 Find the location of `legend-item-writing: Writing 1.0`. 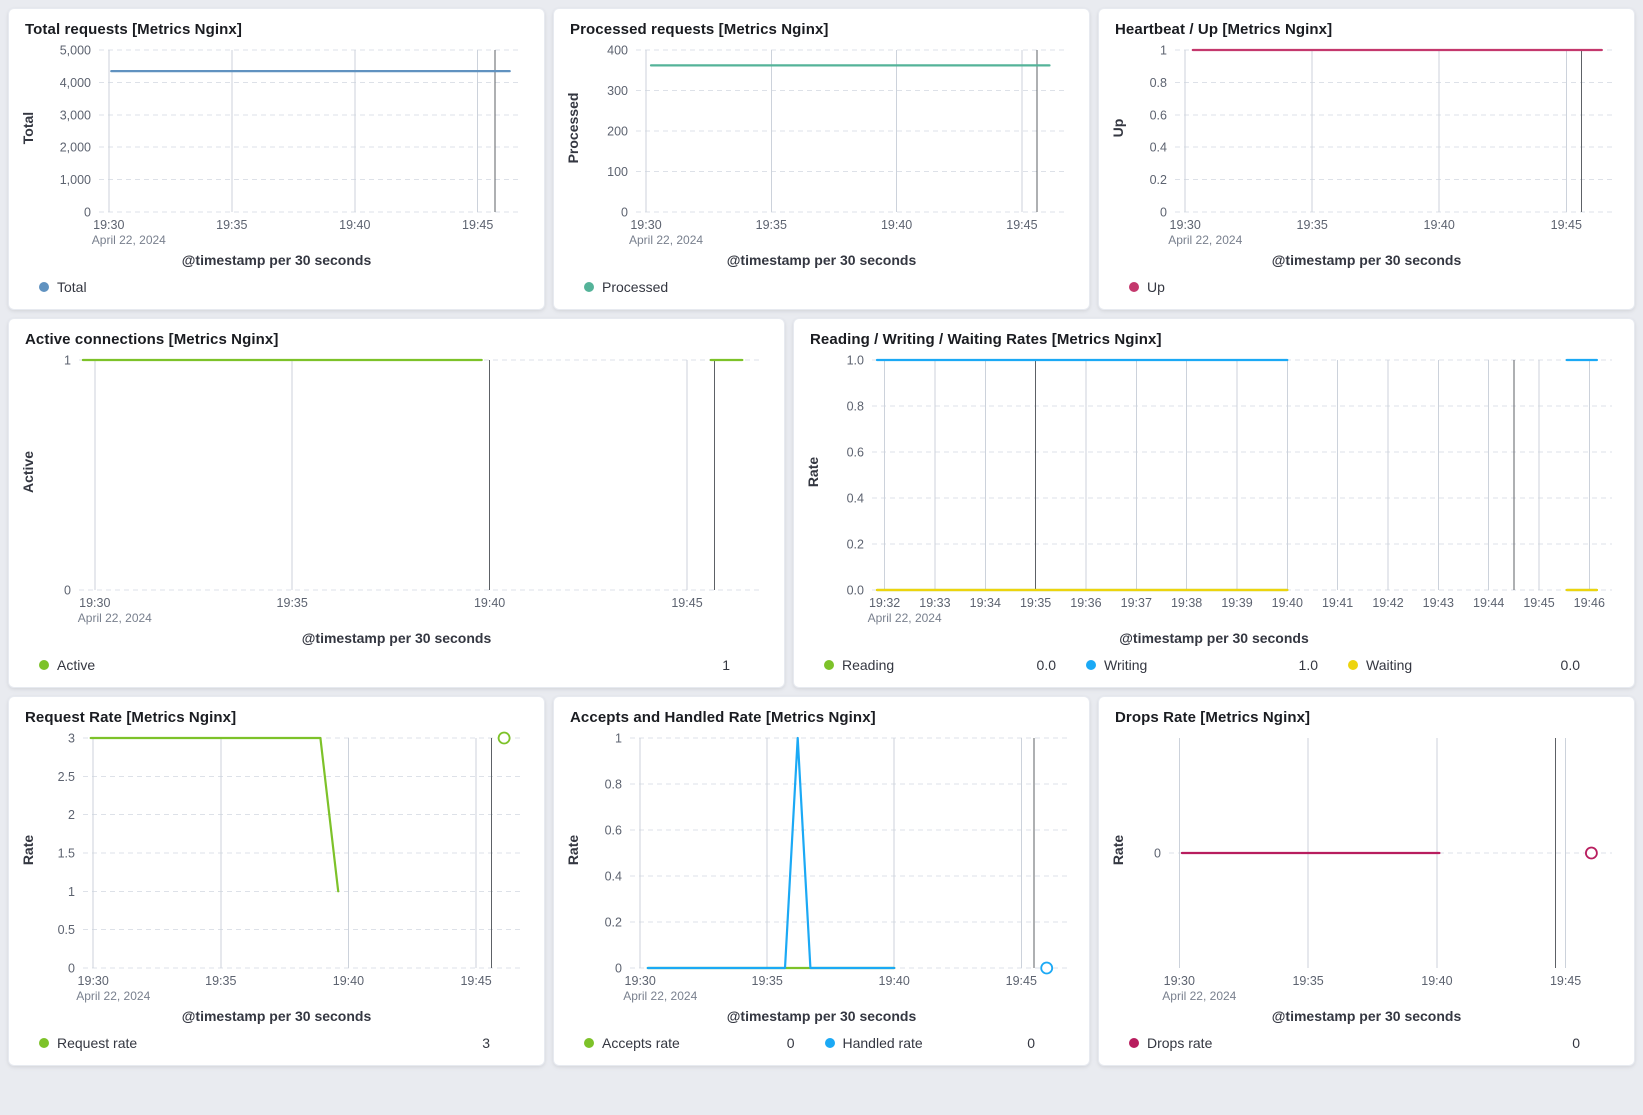

legend-item-writing: Writing 1.0 is located at coordinates (1202, 665).